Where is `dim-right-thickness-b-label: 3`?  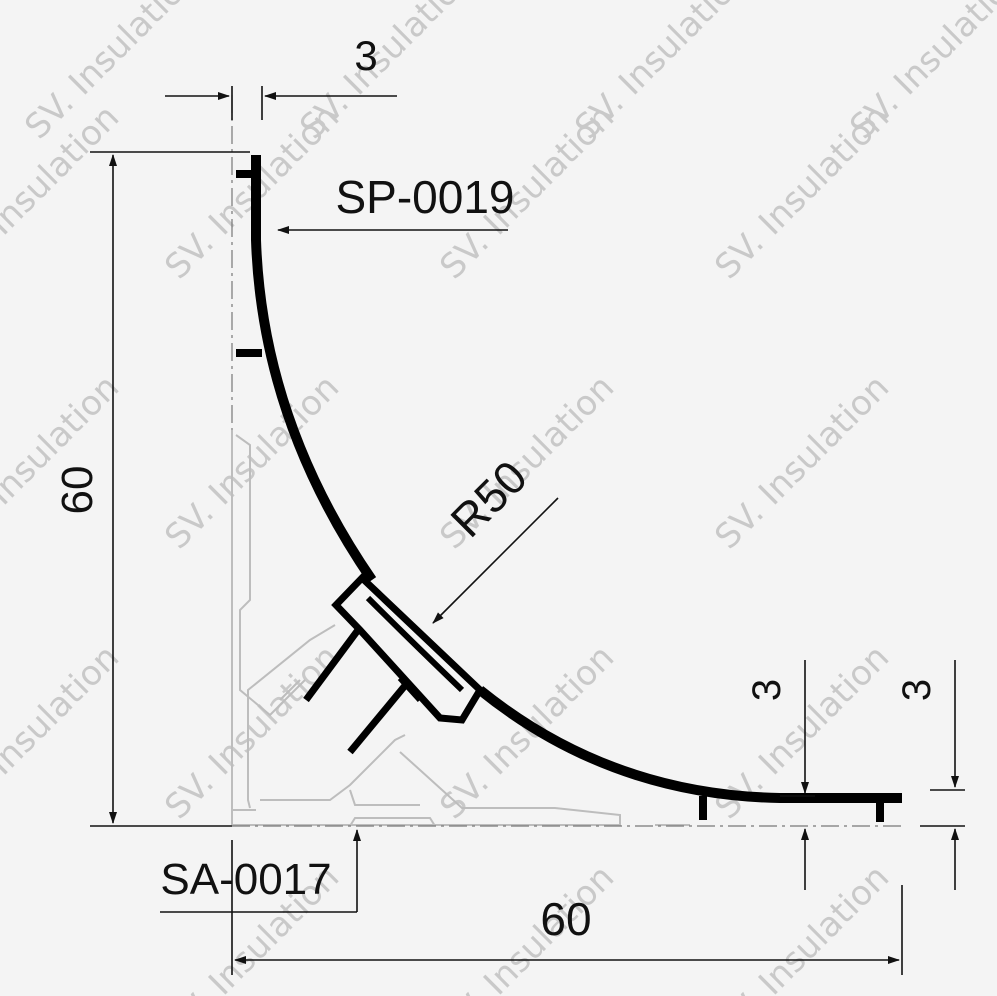
dim-right-thickness-b-label: 3 is located at coordinates (917, 690).